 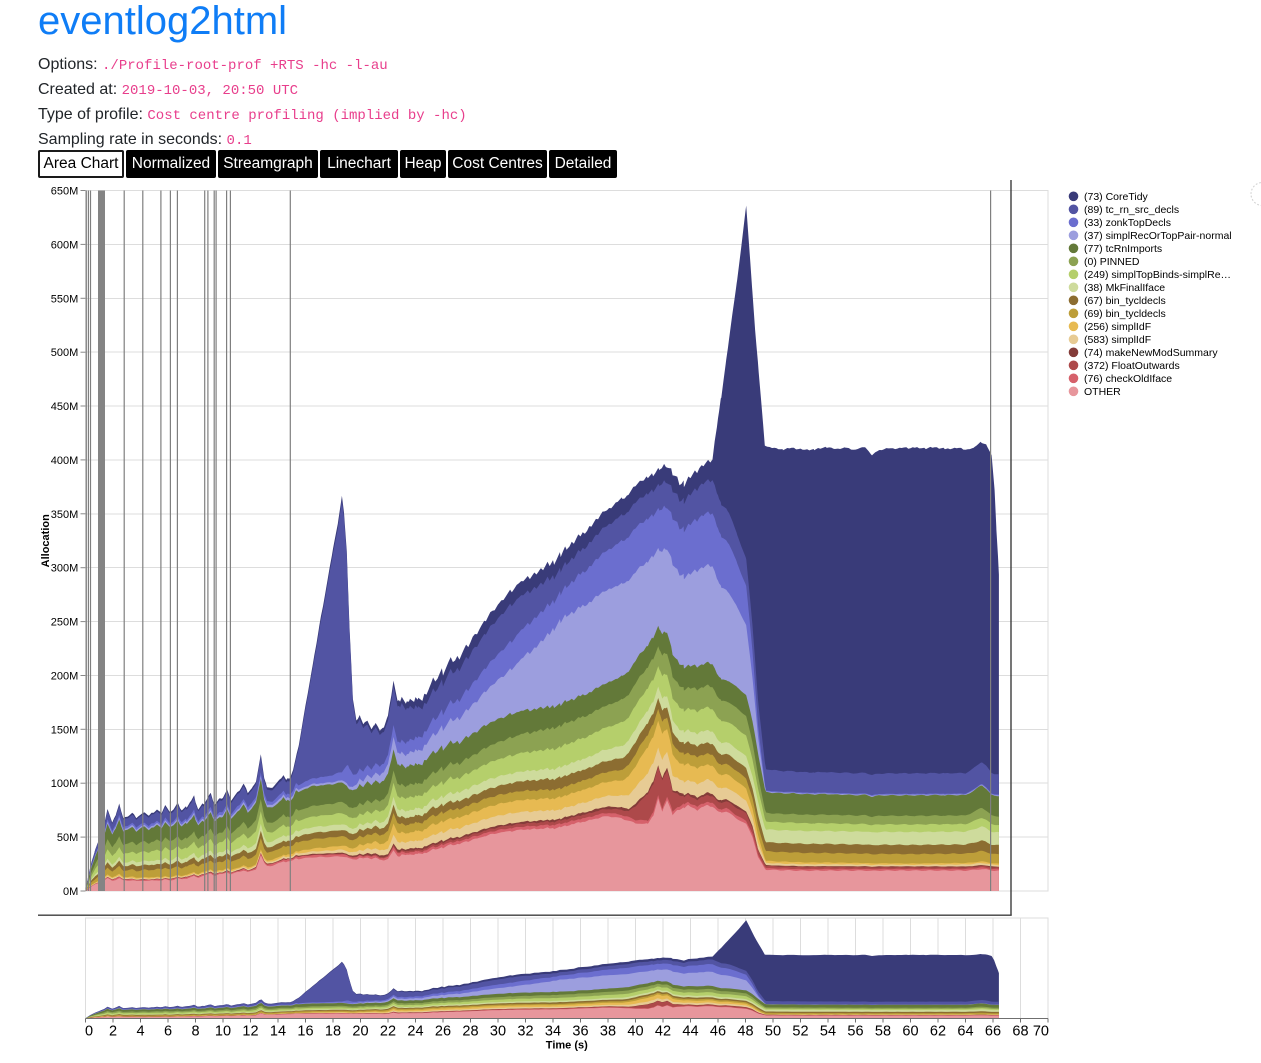 I want to click on svg-text: 10, so click(x=223, y=1031).